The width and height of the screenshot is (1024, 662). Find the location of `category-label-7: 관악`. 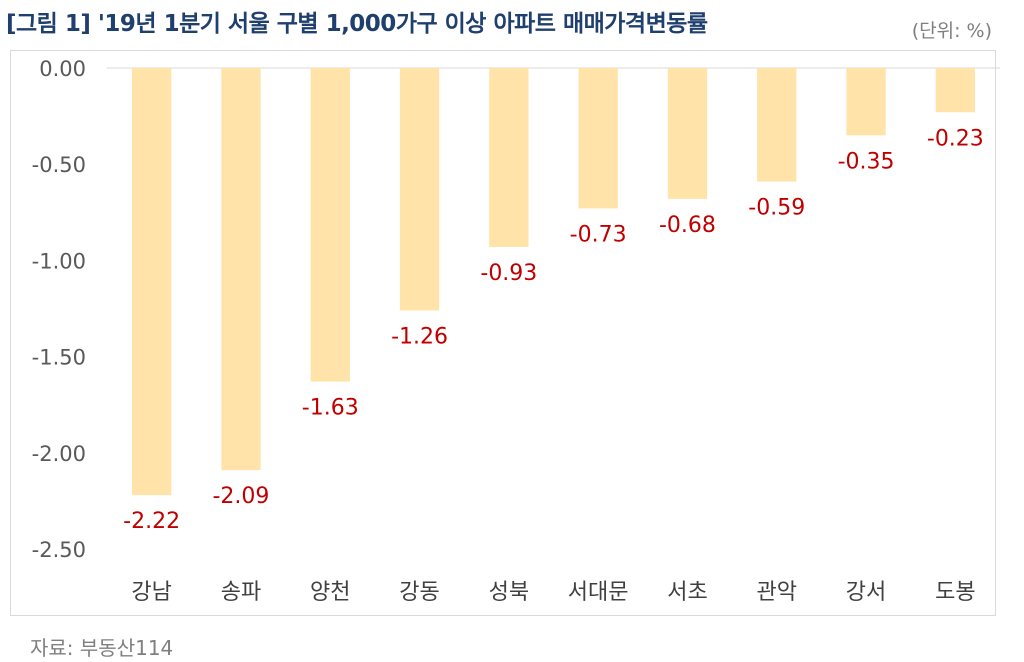

category-label-7: 관악 is located at coordinates (777, 592).